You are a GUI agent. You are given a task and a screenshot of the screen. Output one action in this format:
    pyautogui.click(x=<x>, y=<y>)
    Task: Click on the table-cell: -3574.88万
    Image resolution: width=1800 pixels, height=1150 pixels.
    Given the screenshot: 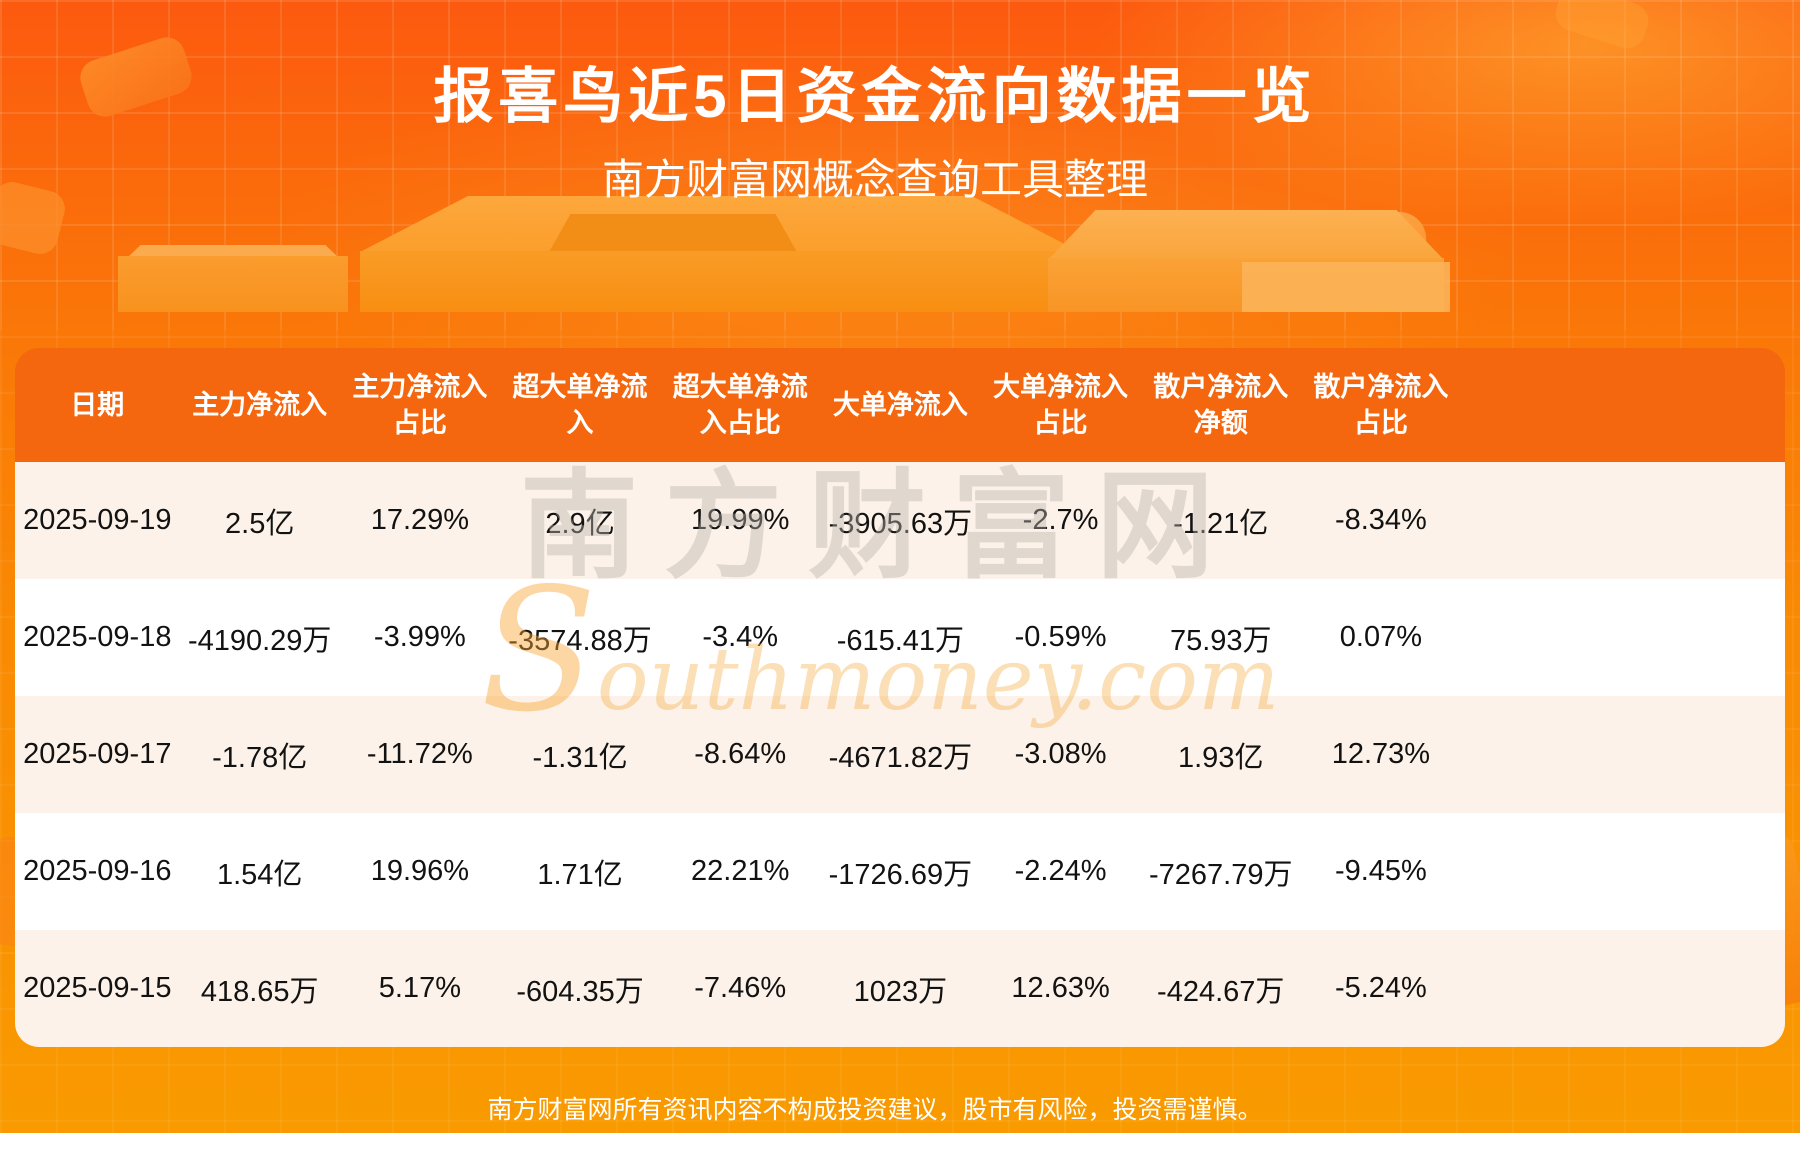 What is the action you would take?
    pyautogui.click(x=580, y=640)
    